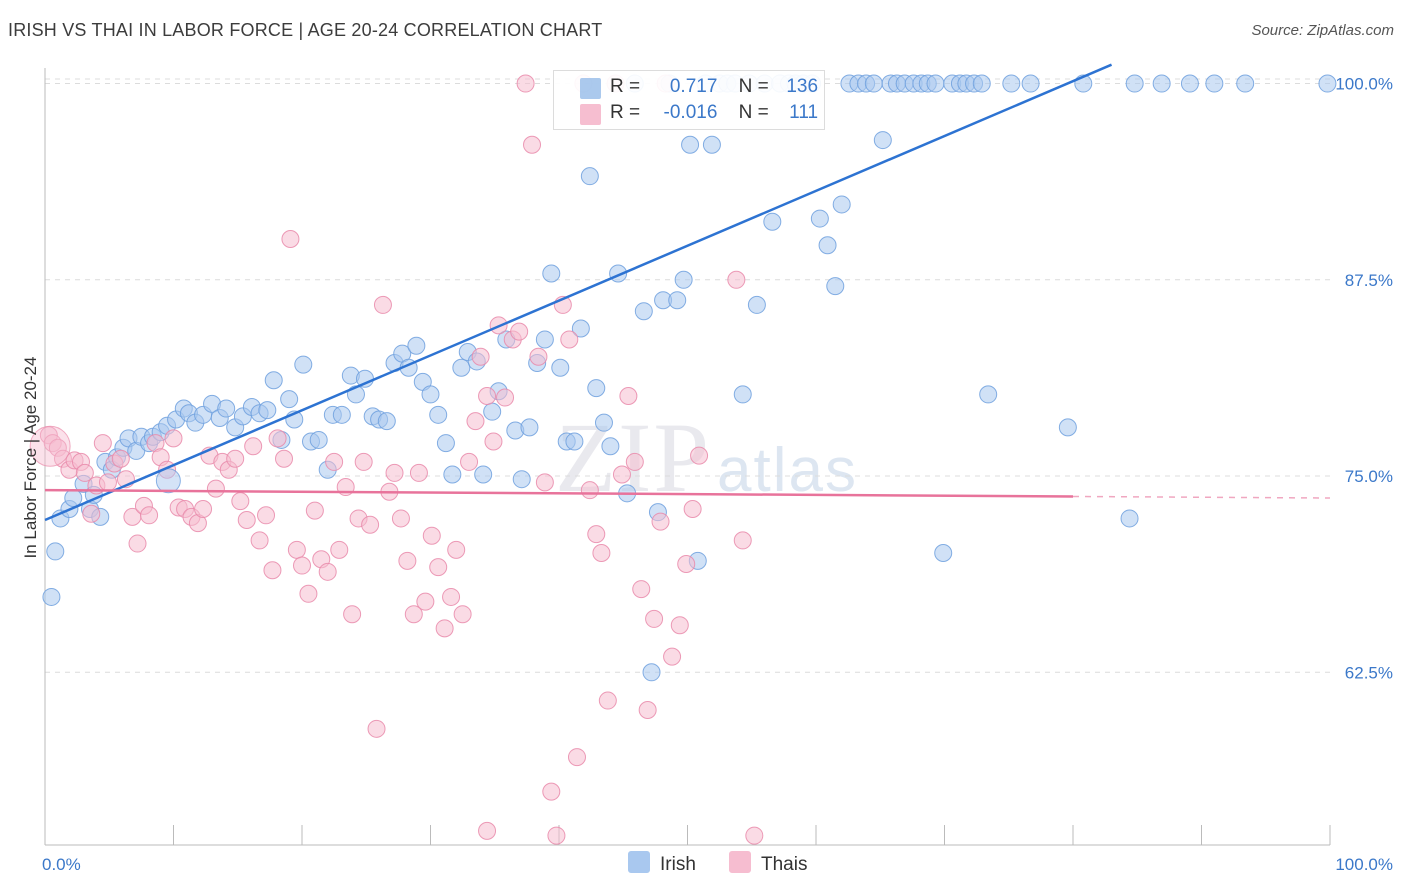  I want to click on thais-trend-extension, so click(1201, 497).